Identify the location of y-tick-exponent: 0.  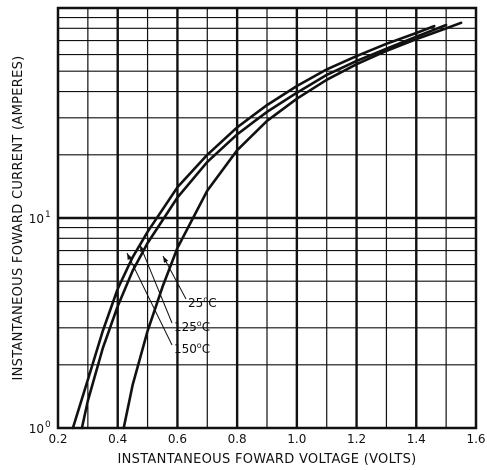
(48, 425).